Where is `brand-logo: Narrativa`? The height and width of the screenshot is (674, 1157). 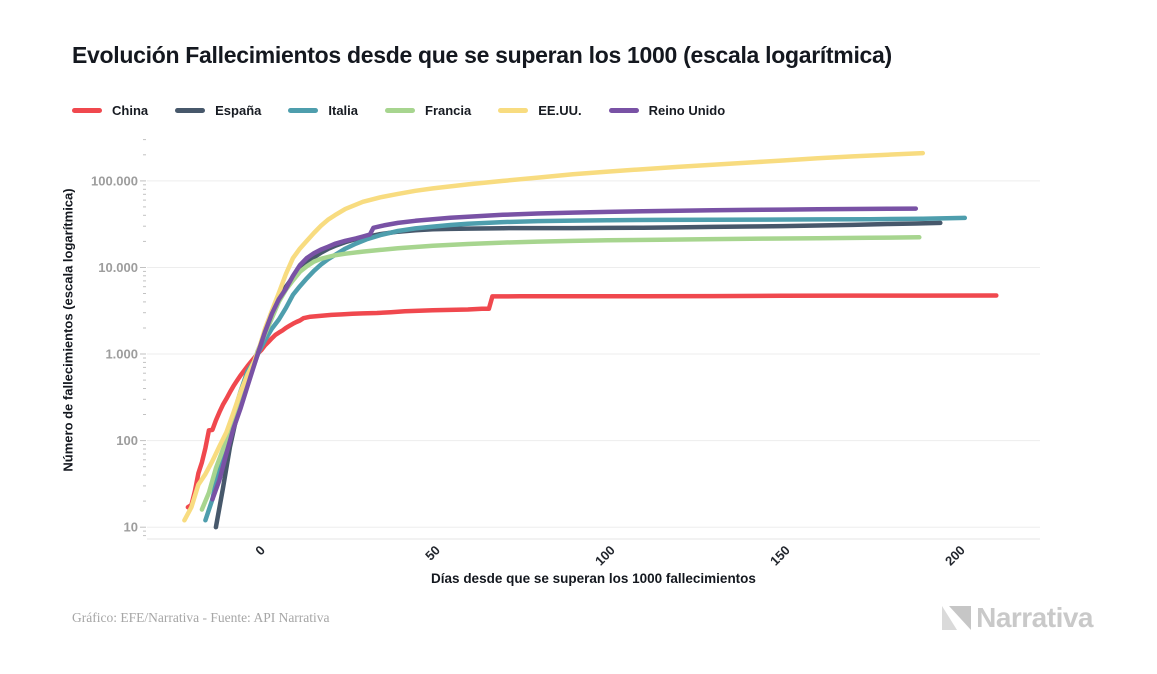 brand-logo: Narrativa is located at coordinates (1017, 618).